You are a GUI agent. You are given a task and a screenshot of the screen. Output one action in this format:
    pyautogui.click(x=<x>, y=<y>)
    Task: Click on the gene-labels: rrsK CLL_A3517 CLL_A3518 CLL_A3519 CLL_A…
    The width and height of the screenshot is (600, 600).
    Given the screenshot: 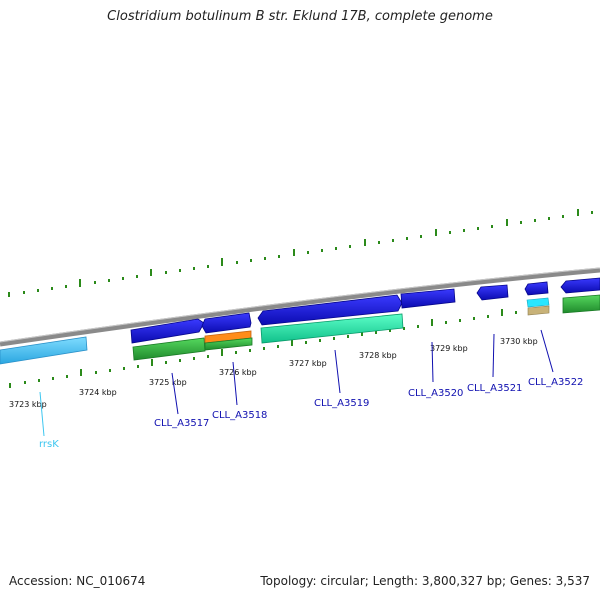 What is the action you would take?
    pyautogui.click(x=311, y=413)
    